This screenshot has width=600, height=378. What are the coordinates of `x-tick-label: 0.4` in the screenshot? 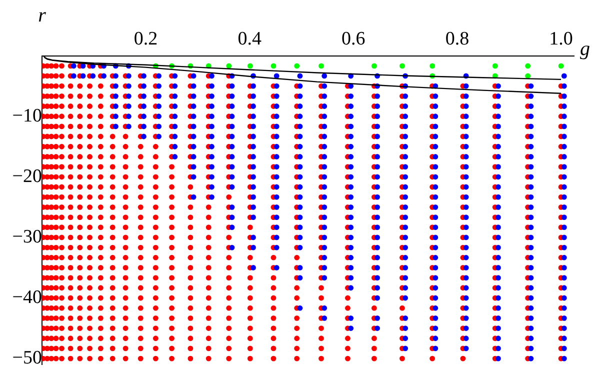 It's located at (250, 39).